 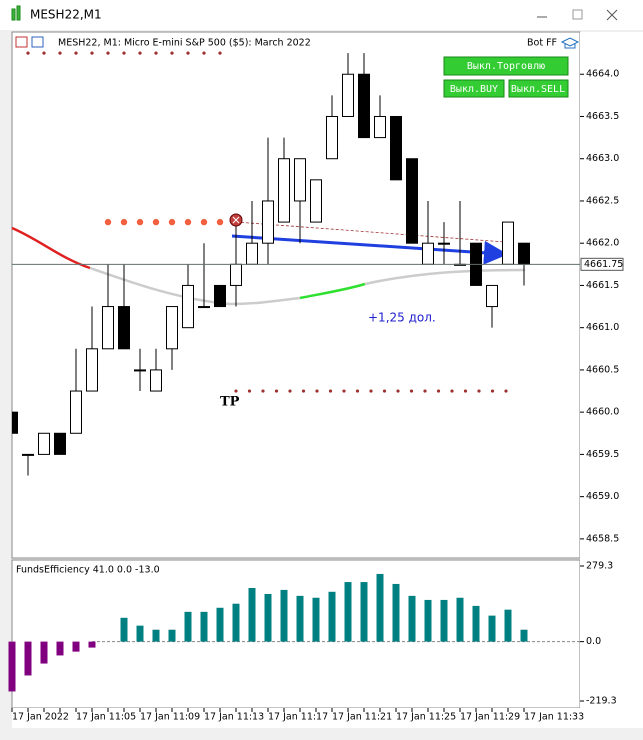 I want to click on tp-label: TP, so click(x=230, y=402).